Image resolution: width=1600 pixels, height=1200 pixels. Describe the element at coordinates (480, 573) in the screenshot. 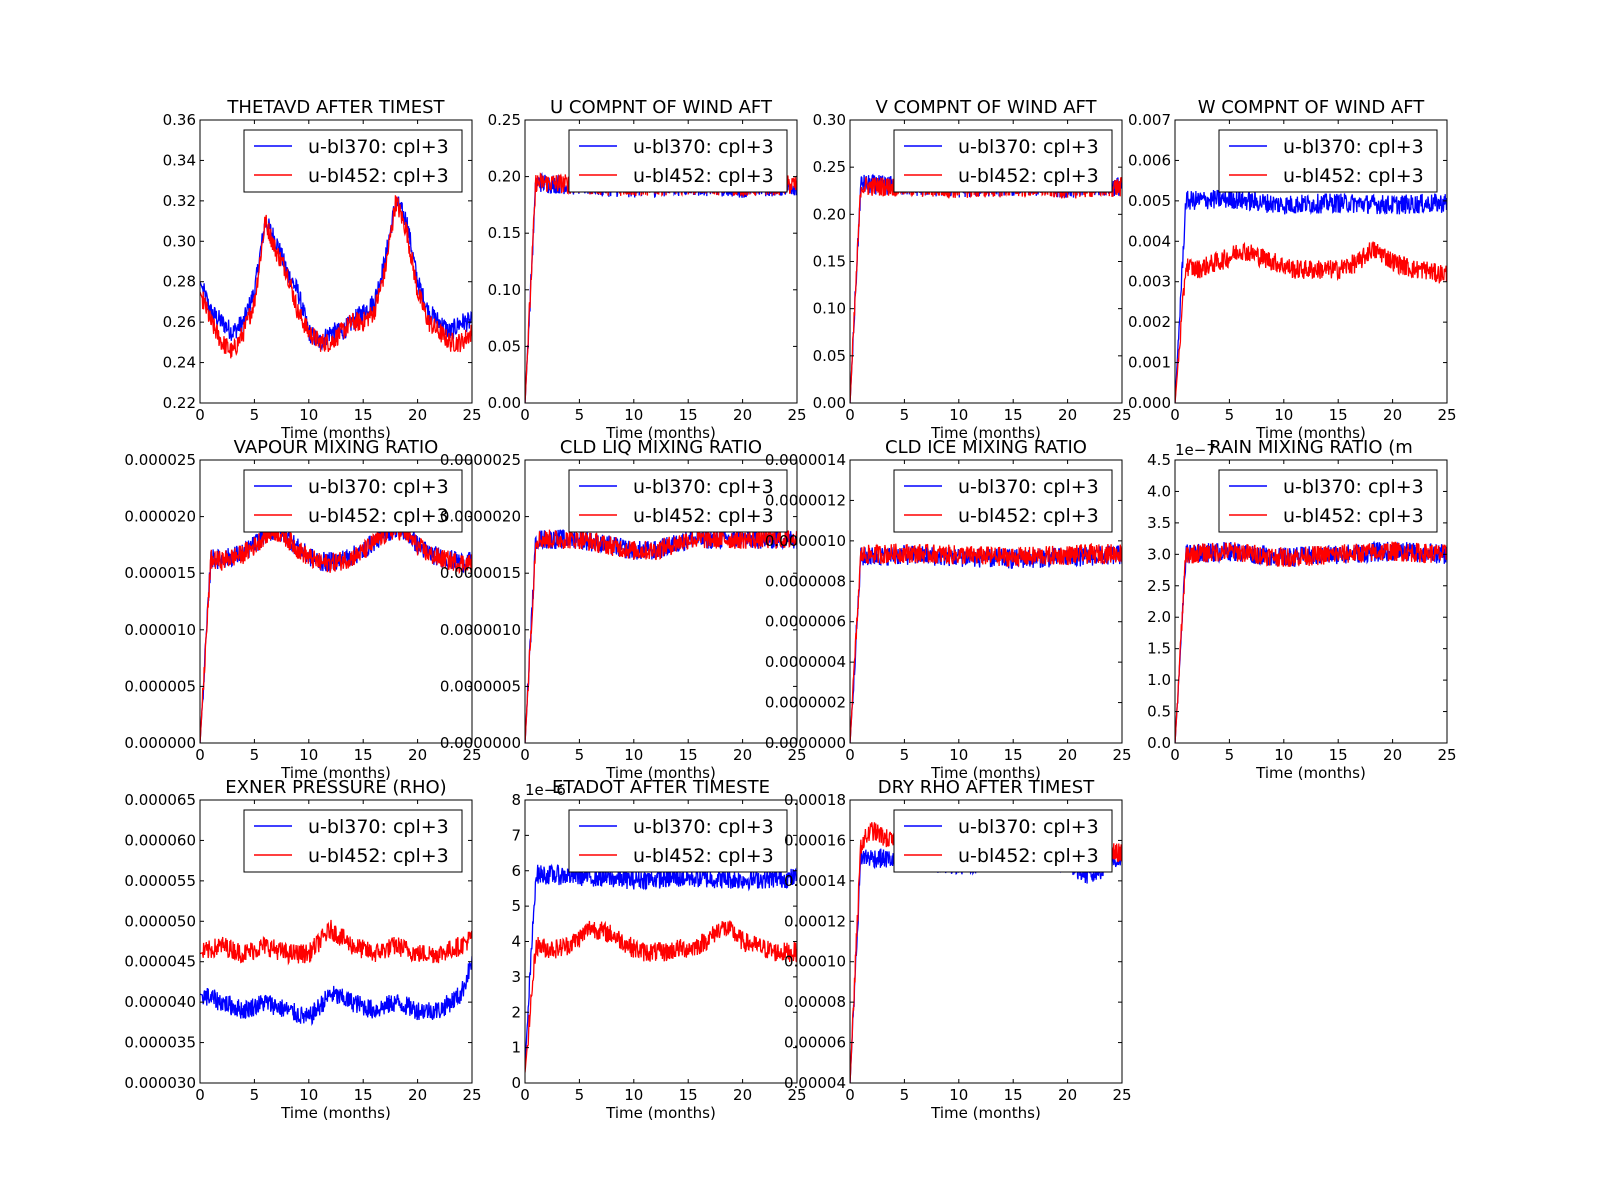

I see `y-tick-label: 0.0000015` at that location.